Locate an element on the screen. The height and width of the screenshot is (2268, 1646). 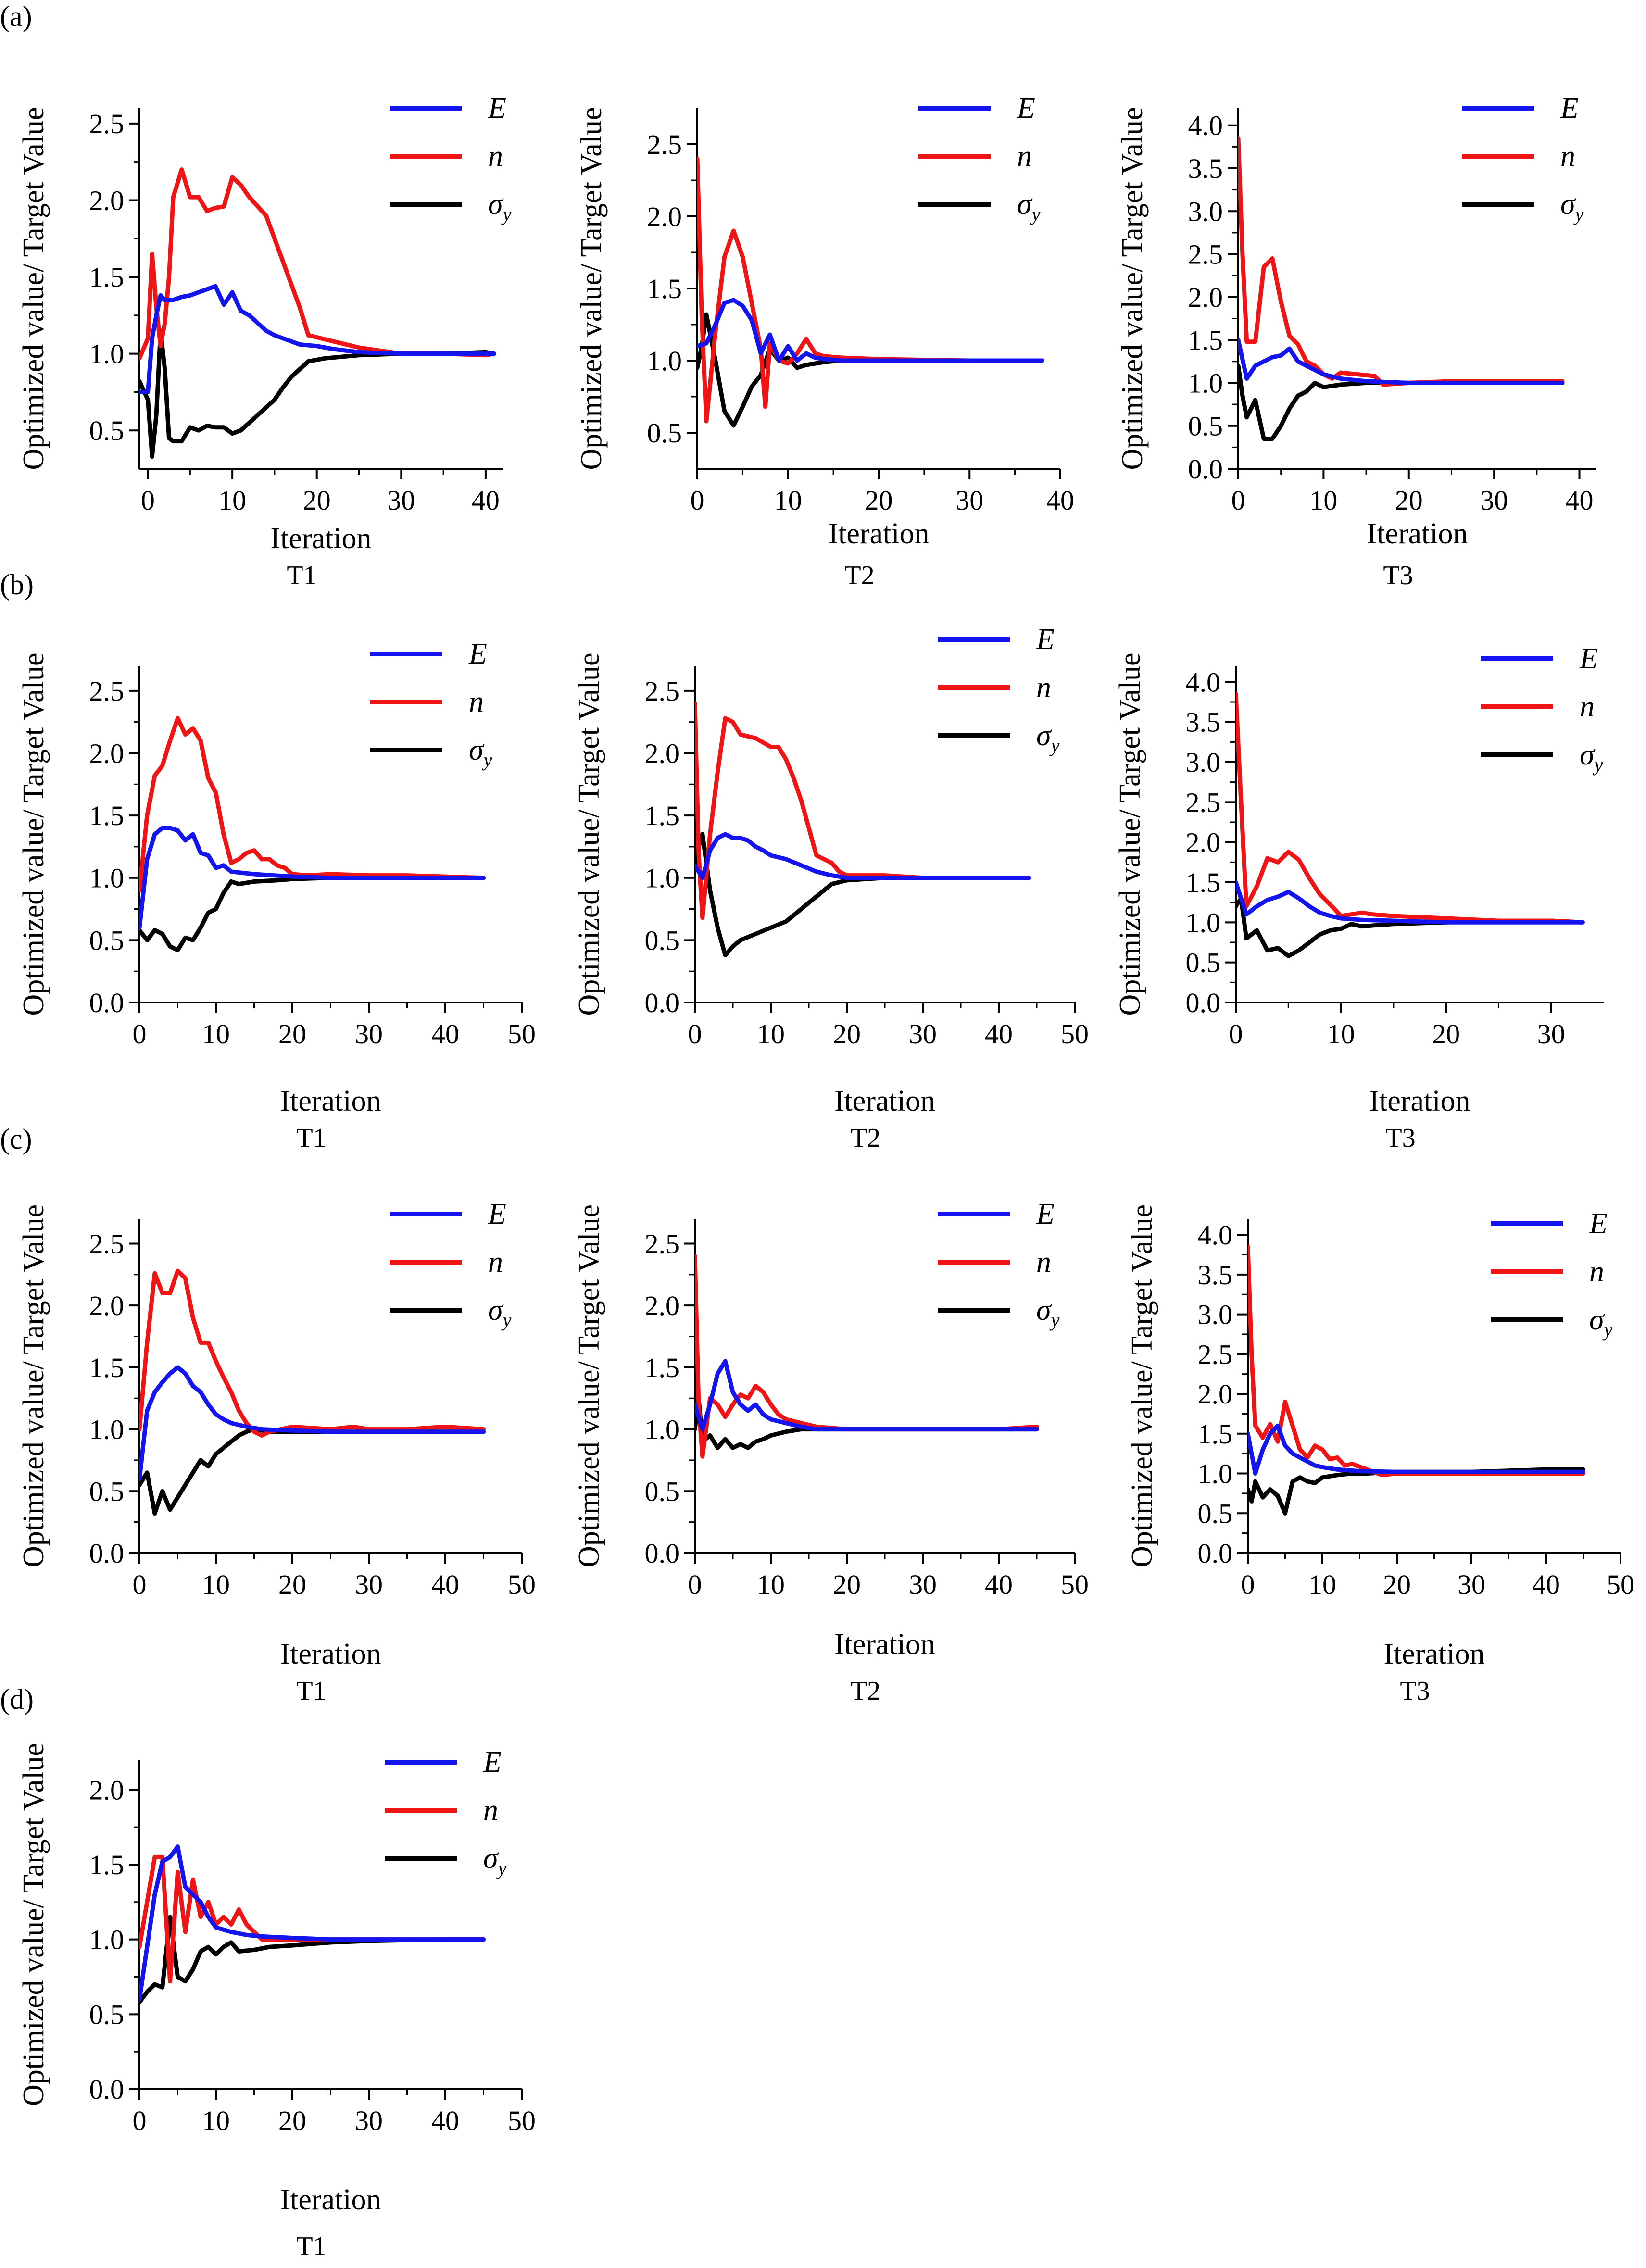
chart-title: T2 is located at coordinates (865, 1138).